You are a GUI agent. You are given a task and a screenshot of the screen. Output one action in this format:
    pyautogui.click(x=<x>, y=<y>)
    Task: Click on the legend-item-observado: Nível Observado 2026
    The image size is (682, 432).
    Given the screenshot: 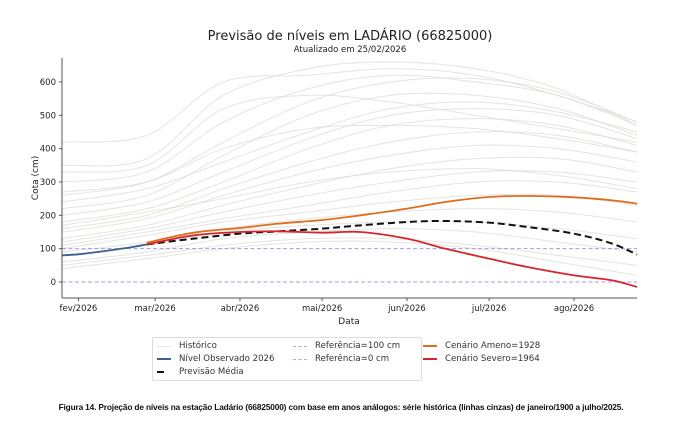 What is the action you would take?
    pyautogui.click(x=216, y=359)
    